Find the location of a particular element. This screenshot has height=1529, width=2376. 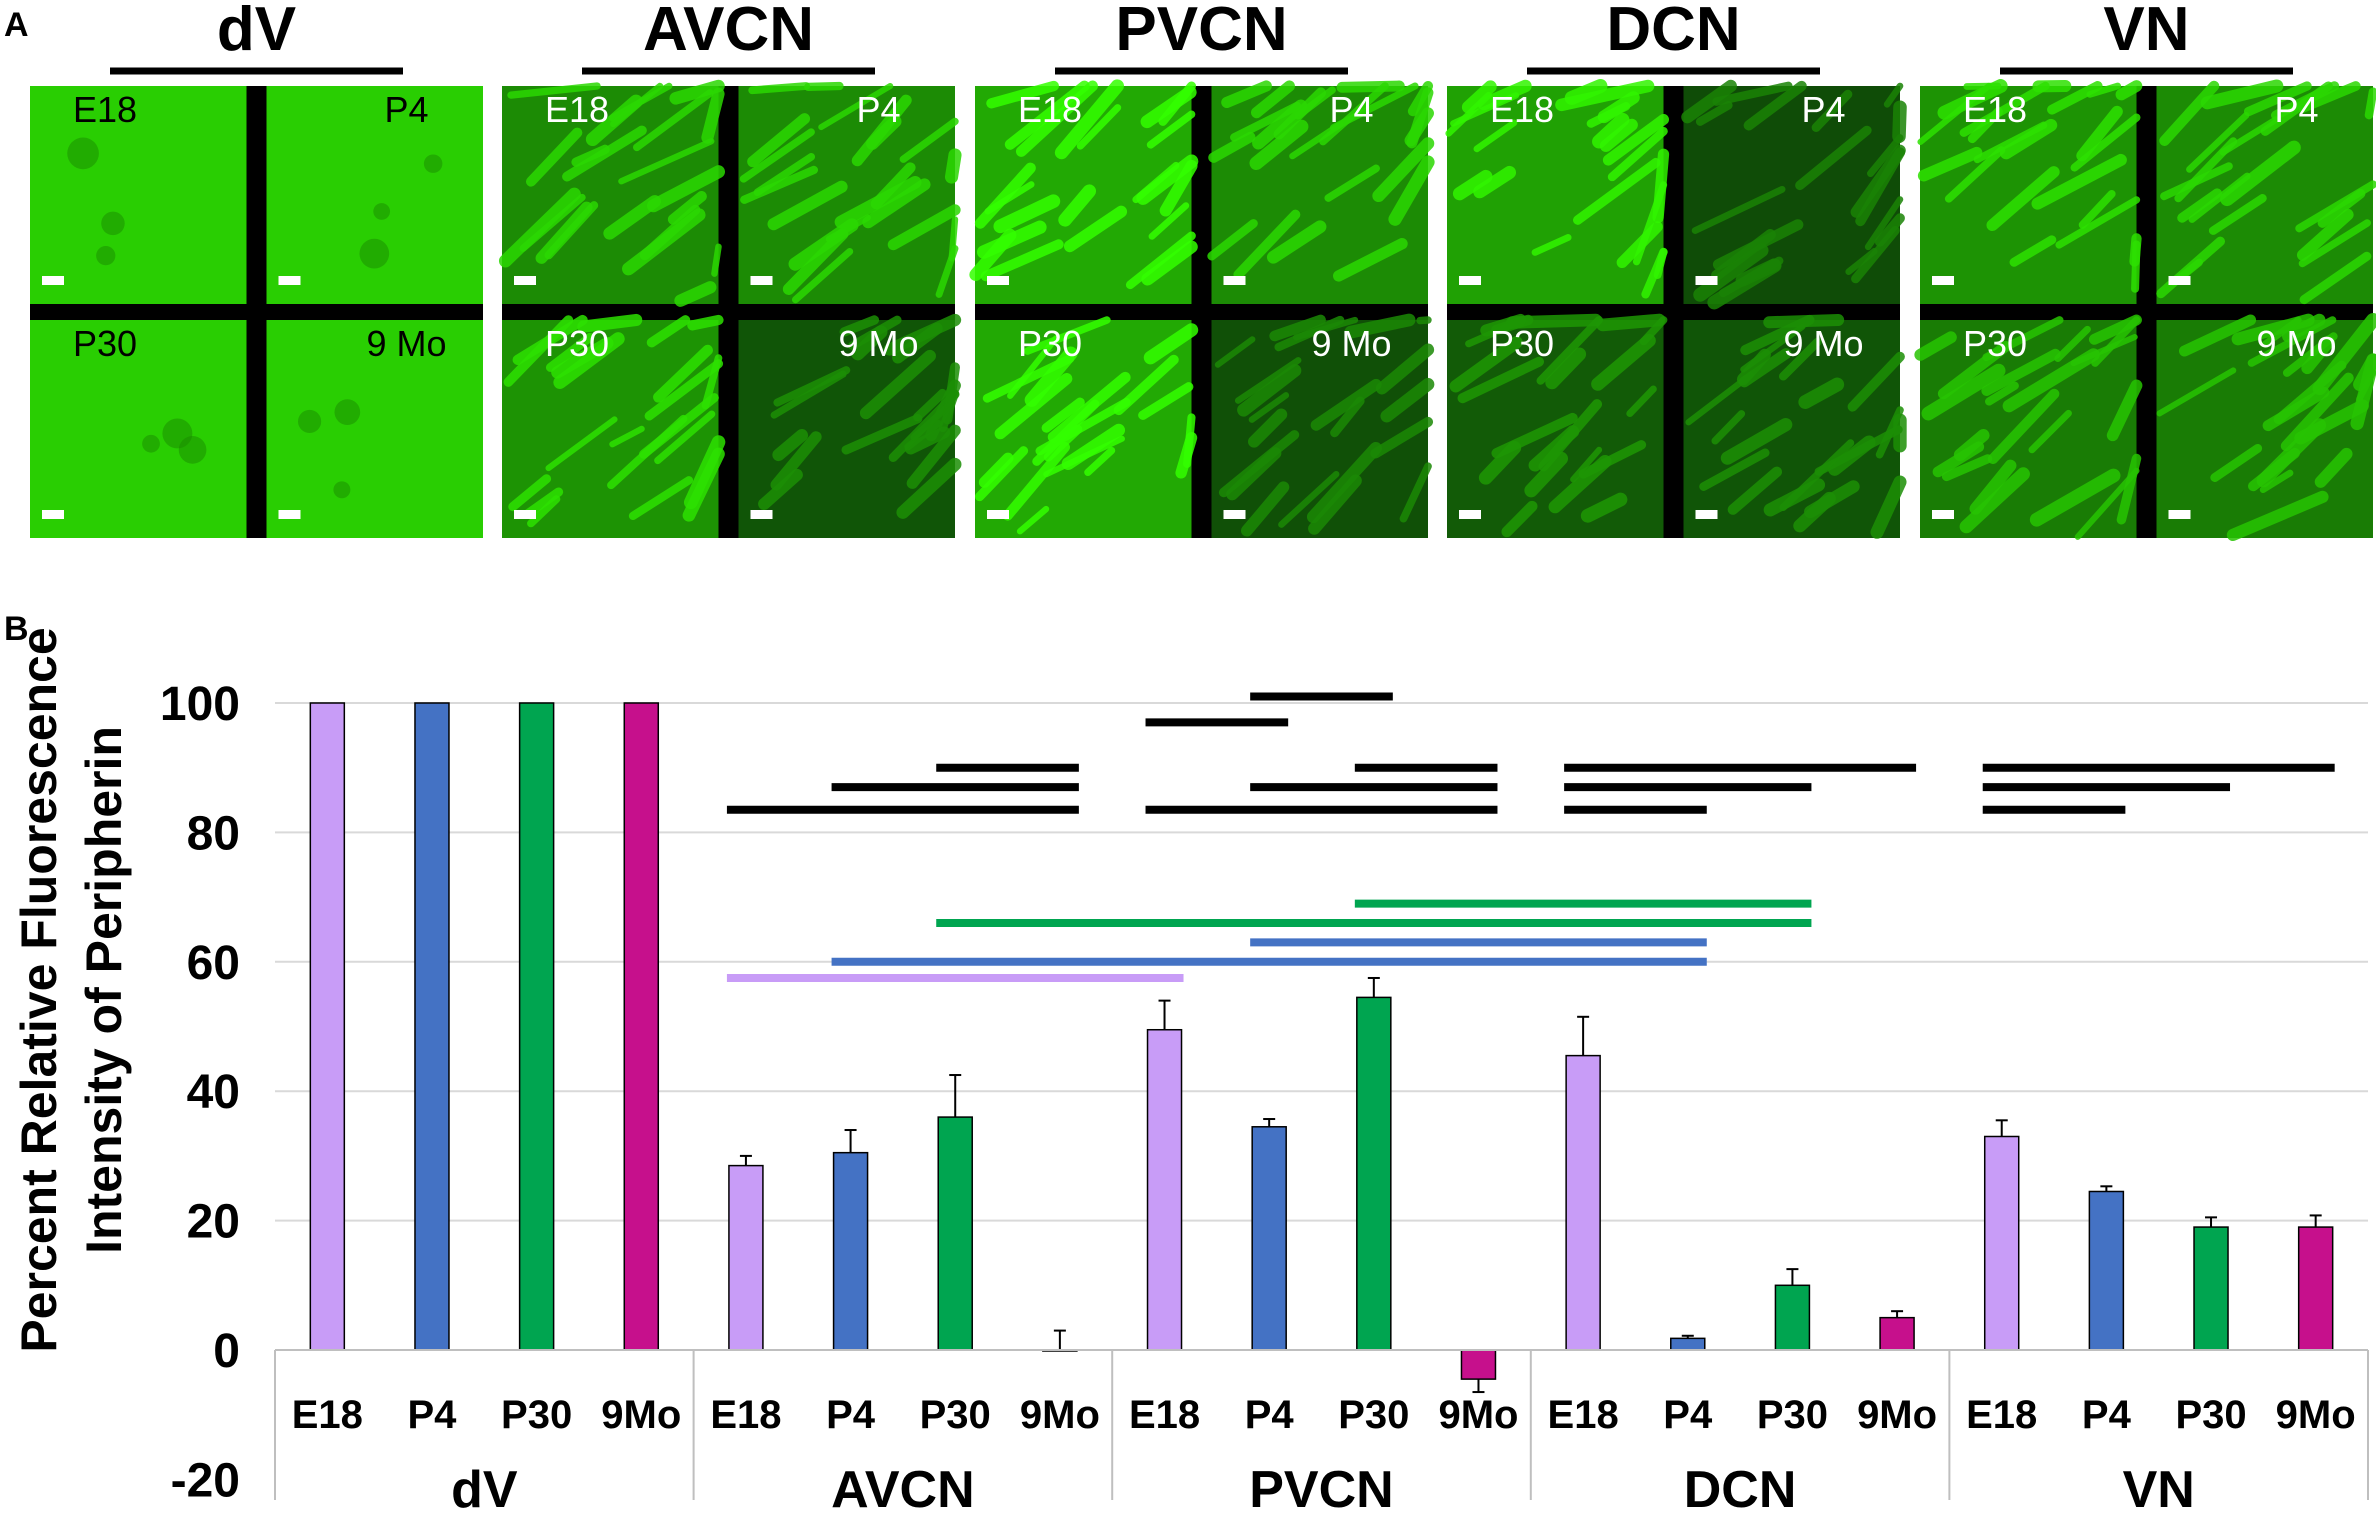

tile-label: E18 is located at coordinates (577, 109).